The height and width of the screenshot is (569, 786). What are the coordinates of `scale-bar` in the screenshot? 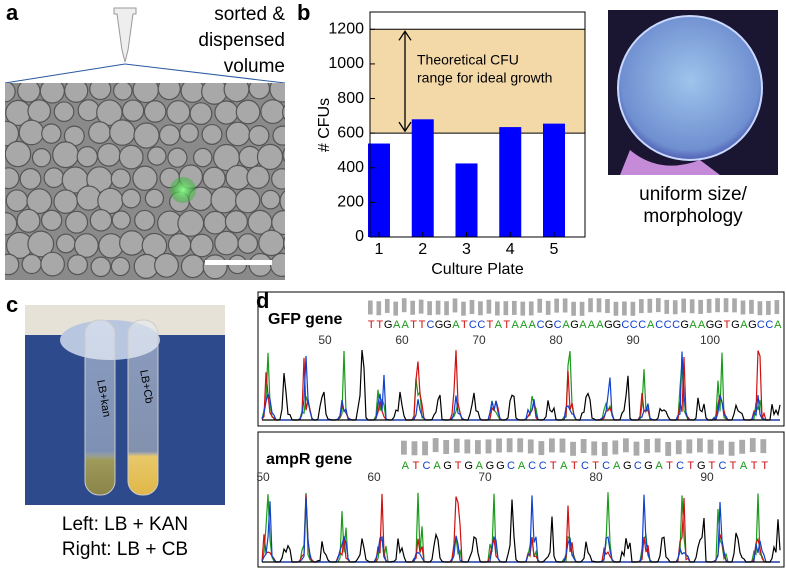 It's located at (238, 262).